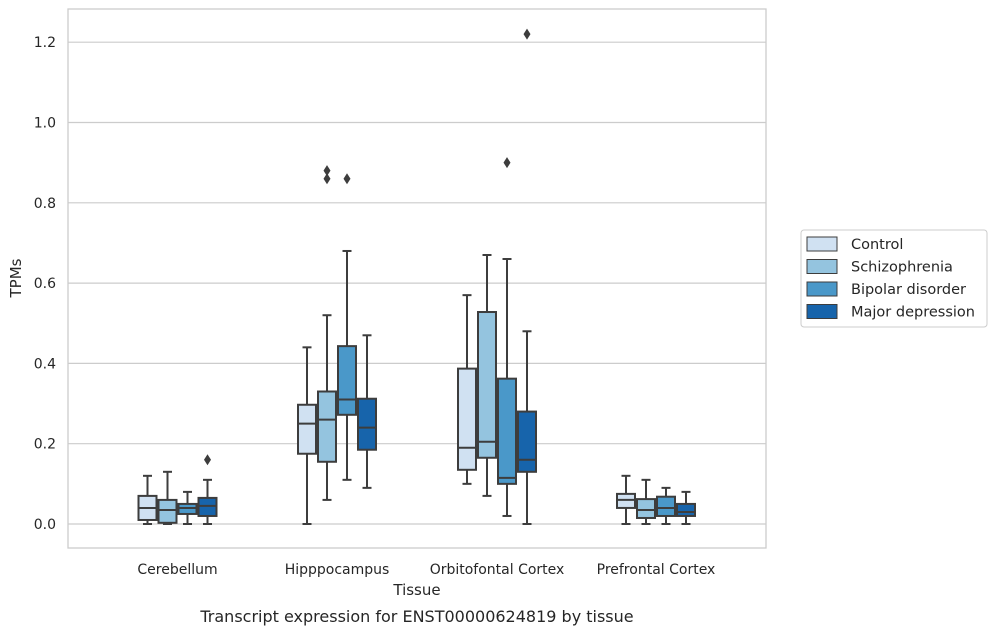  Describe the element at coordinates (913, 313) in the screenshot. I see `legend-label: Major depression` at that location.